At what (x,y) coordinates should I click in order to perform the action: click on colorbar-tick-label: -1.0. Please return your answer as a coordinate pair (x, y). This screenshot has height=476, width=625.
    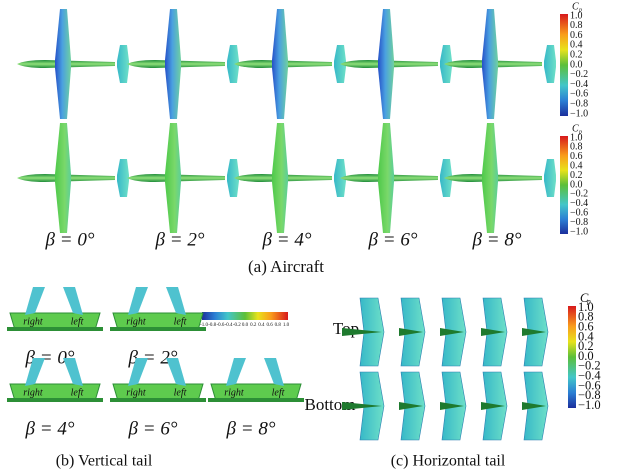
    Looking at the image, I should click on (204, 325).